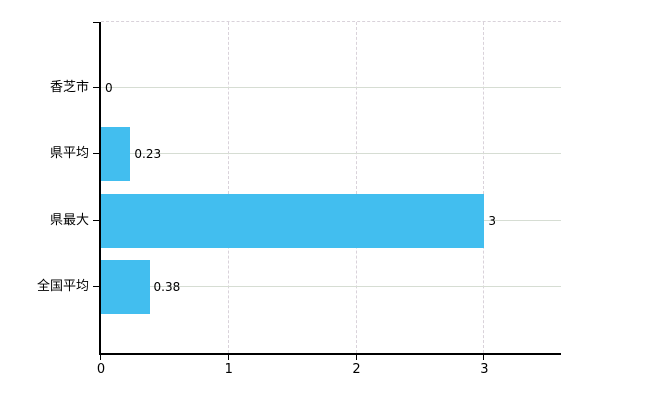 The image size is (650, 400). What do you see at coordinates (101, 369) in the screenshot?
I see `x-tick-label: 0` at bounding box center [101, 369].